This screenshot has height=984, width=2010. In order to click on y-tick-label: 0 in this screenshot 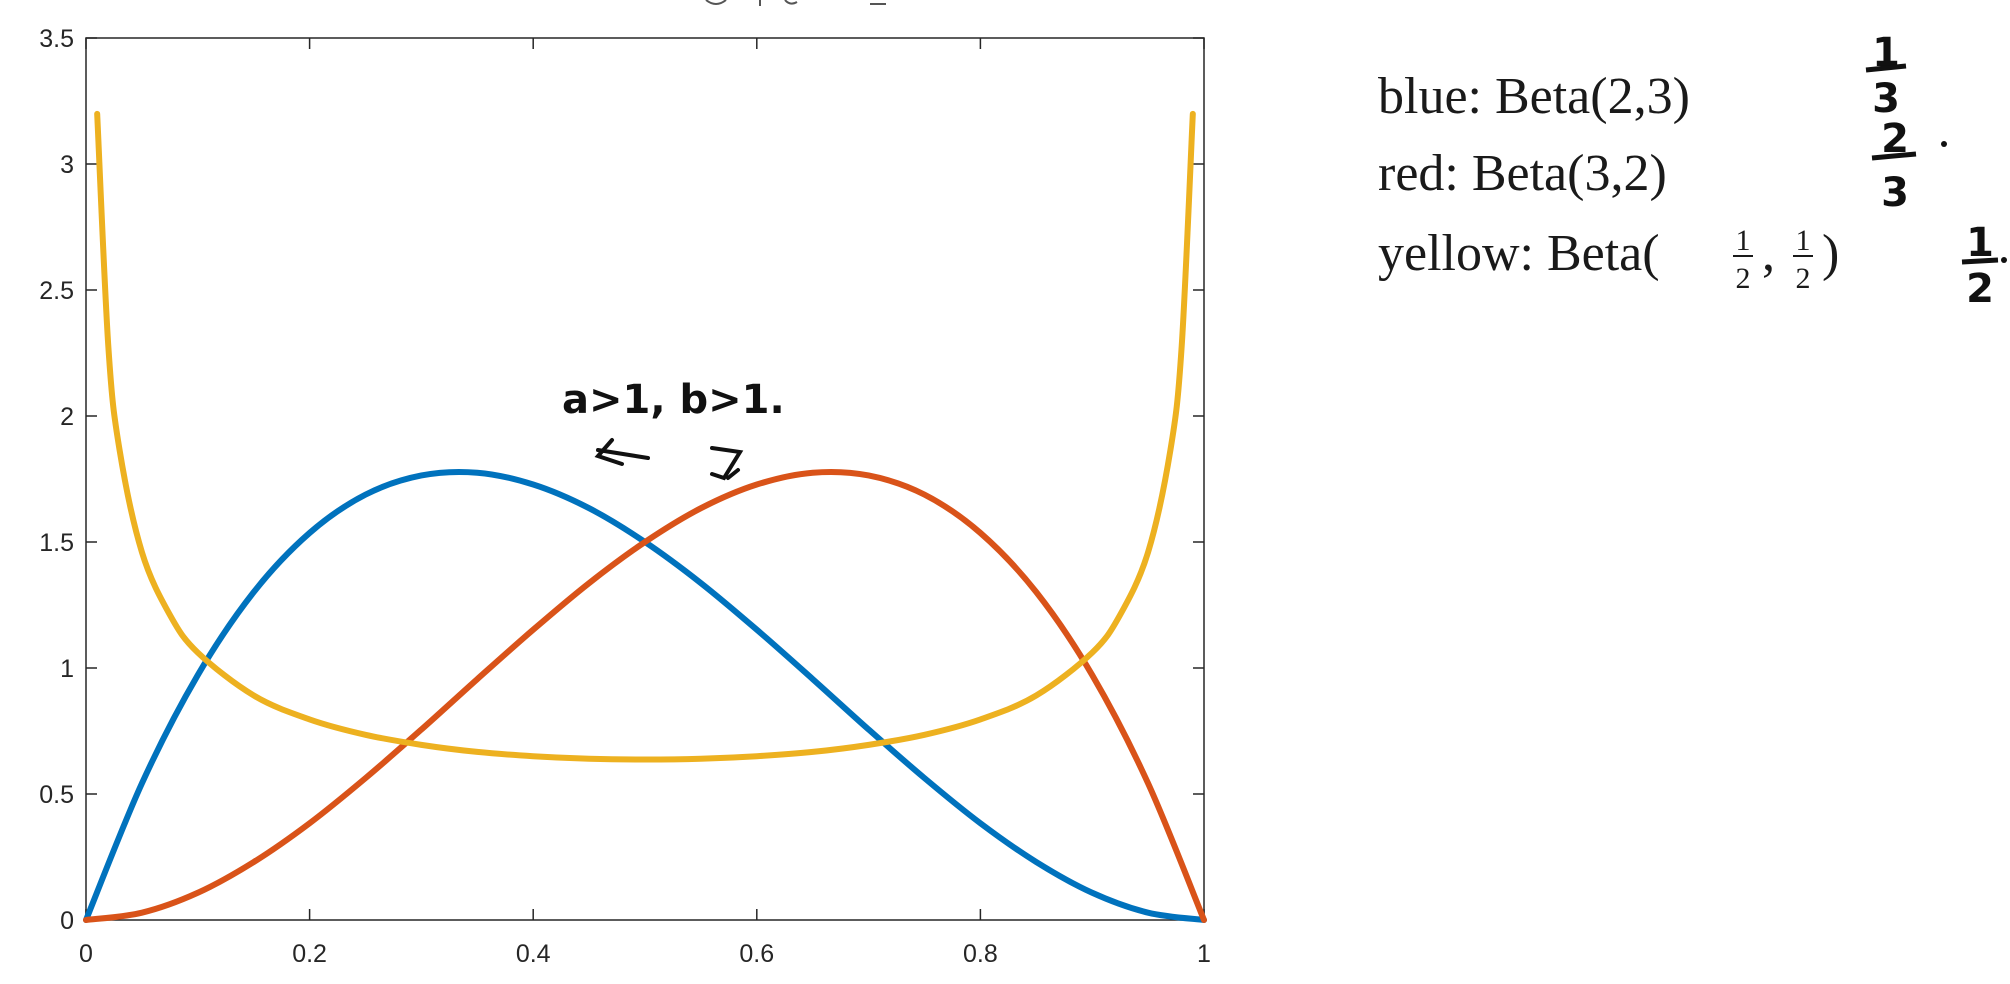, I will do `click(67, 921)`.